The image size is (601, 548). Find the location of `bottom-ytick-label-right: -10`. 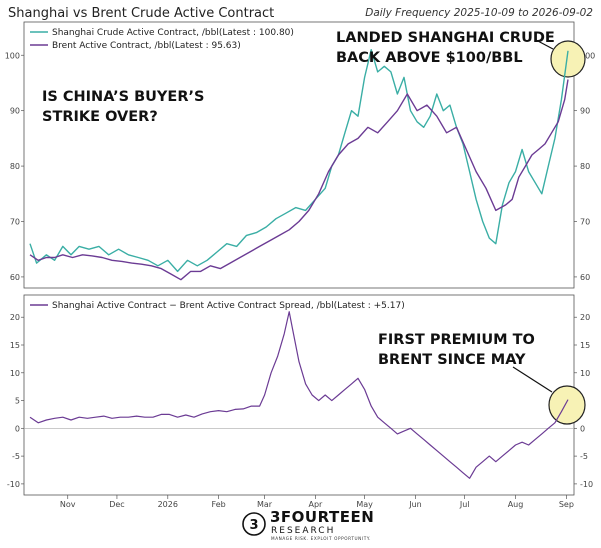

bottom-ytick-label-right: -10 is located at coordinates (586, 484).